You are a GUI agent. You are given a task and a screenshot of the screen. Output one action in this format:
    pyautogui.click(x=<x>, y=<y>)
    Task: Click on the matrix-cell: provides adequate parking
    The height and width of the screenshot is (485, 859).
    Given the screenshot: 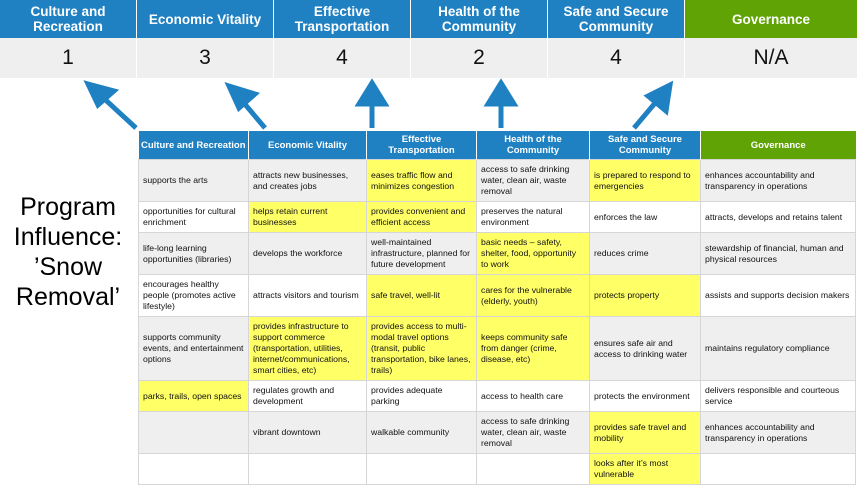 What is the action you would take?
    pyautogui.click(x=421, y=396)
    